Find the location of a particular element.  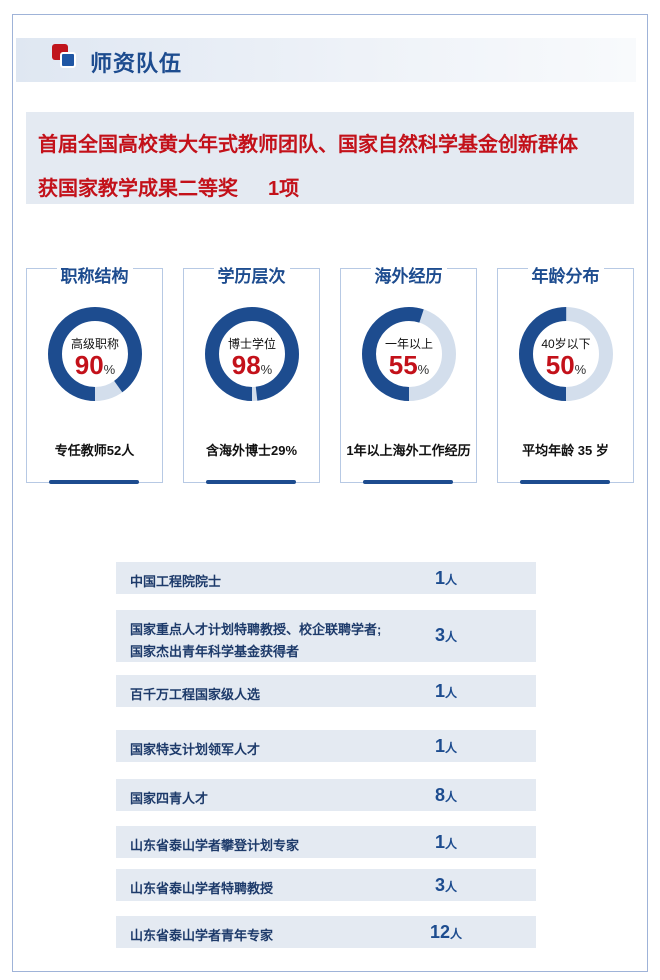

section-header is located at coordinates (326, 60).